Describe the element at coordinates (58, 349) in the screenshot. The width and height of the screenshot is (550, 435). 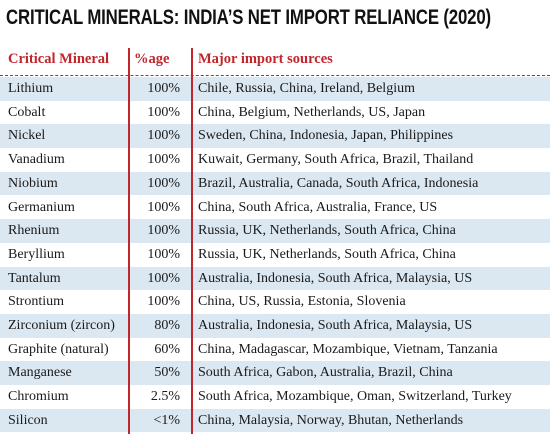
I see `mineral-cell: Graphite (natural)` at that location.